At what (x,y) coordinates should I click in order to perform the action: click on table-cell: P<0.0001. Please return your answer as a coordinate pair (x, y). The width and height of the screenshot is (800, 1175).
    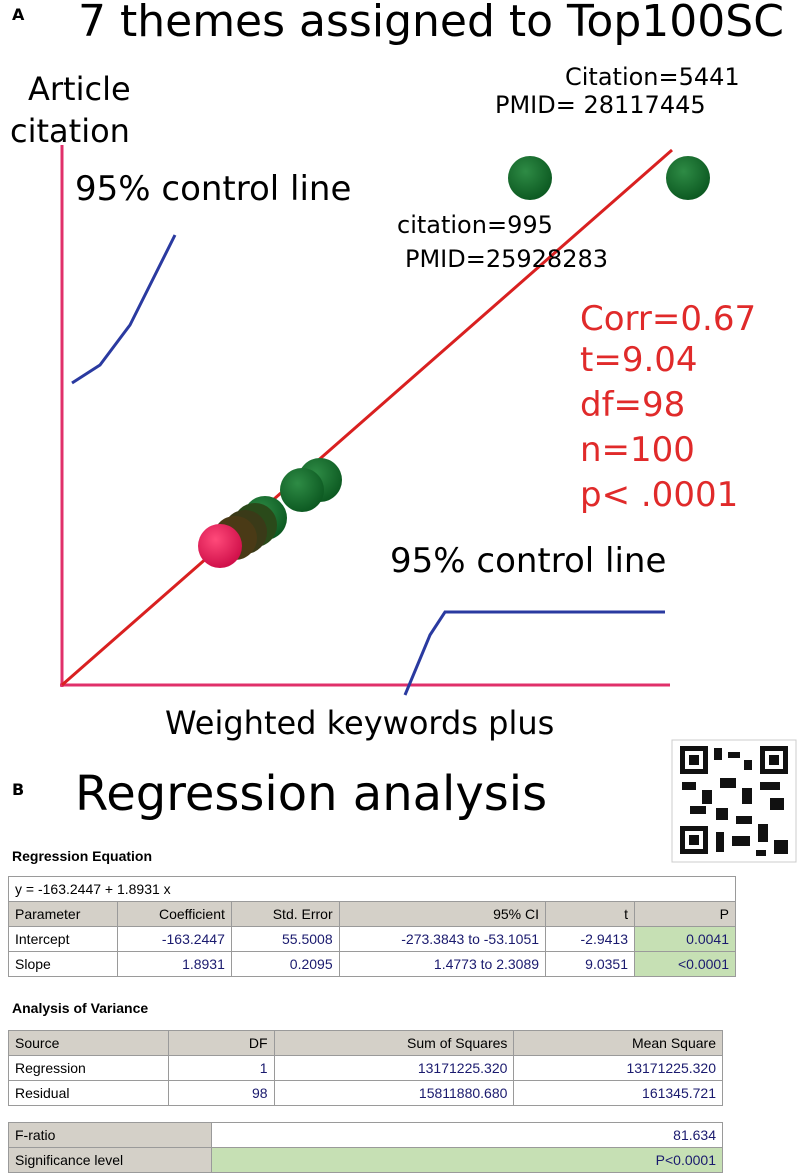
    Looking at the image, I should click on (467, 1160).